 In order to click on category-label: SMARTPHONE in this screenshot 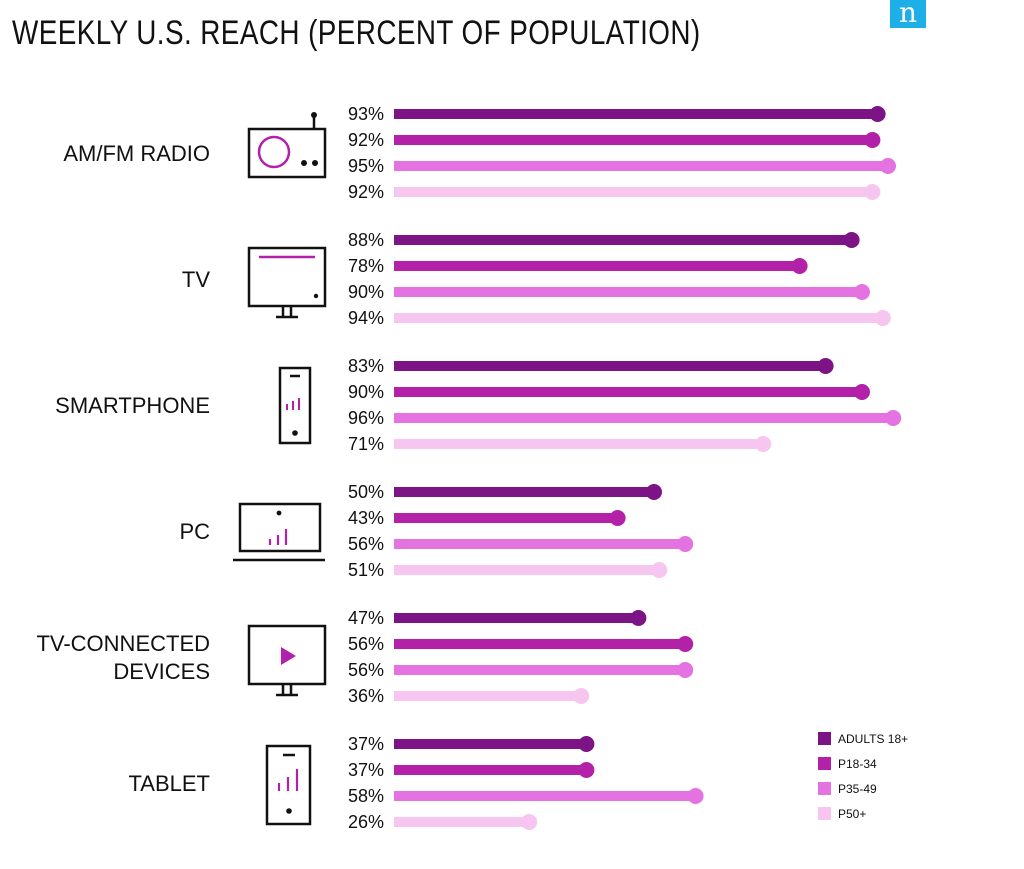, I will do `click(132, 405)`.